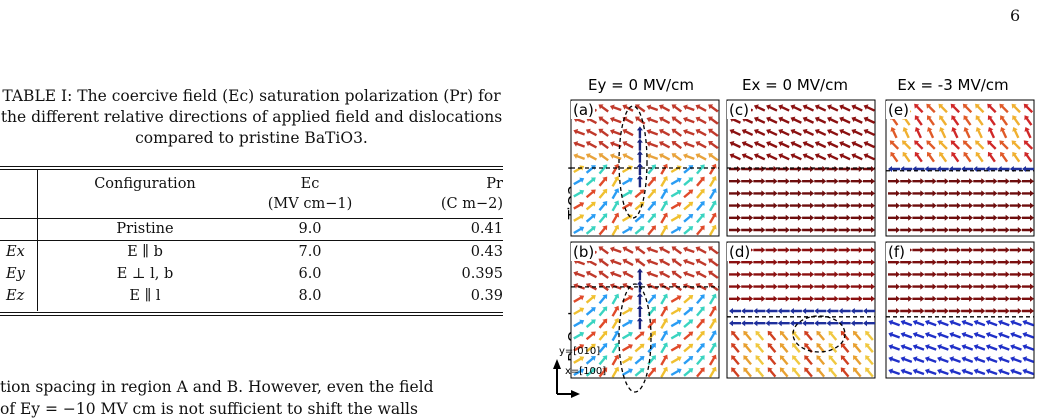 This screenshot has height=420, width=1044. I want to click on page-number: 6, so click(1015, 15).